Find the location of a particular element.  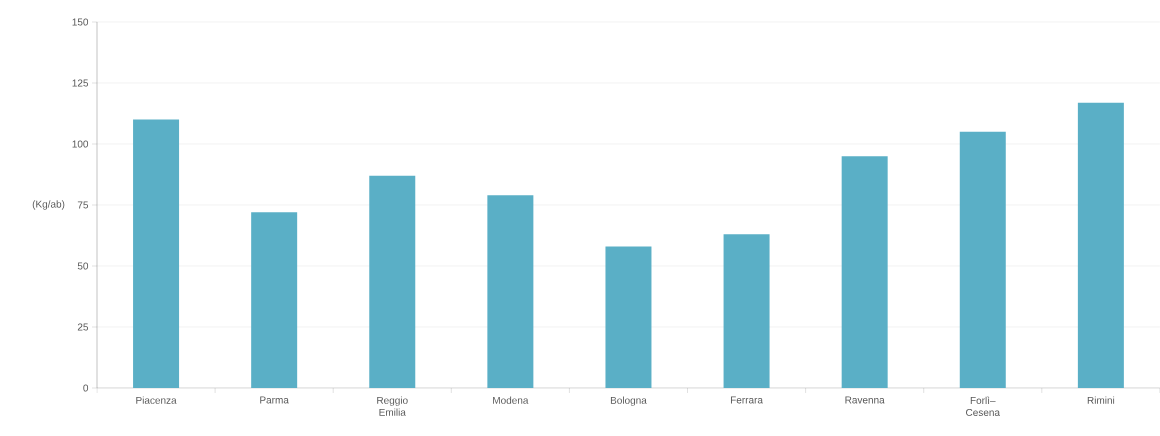

y-axis-title: (Kg/ab) is located at coordinates (48, 205).